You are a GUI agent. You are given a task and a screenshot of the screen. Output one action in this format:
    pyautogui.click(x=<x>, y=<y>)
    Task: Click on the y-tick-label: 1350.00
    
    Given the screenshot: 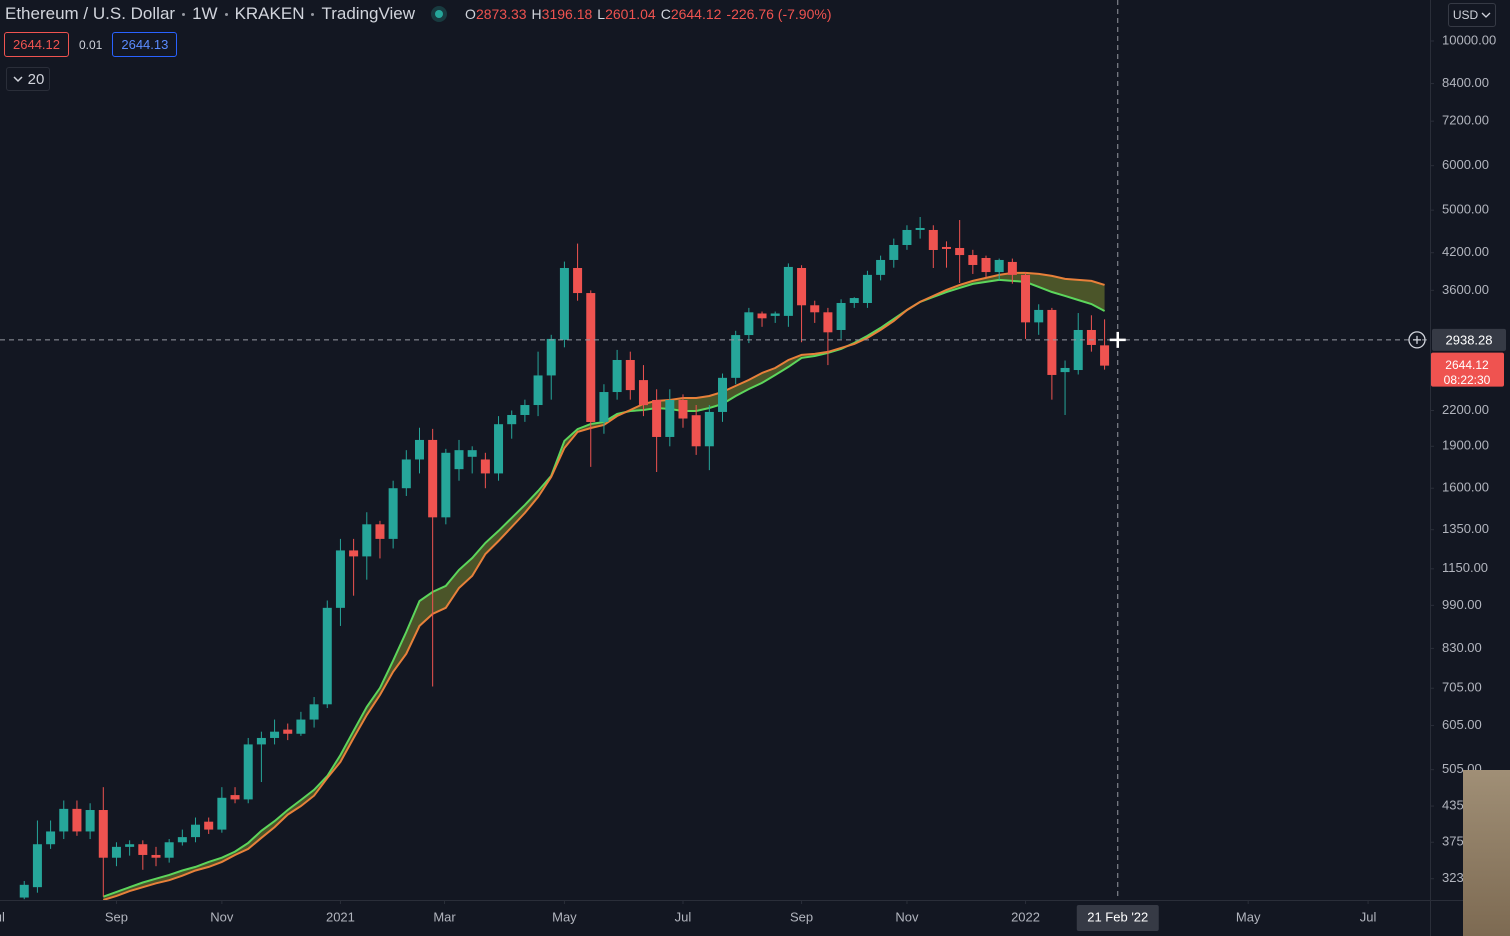 What is the action you would take?
    pyautogui.click(x=1465, y=528)
    